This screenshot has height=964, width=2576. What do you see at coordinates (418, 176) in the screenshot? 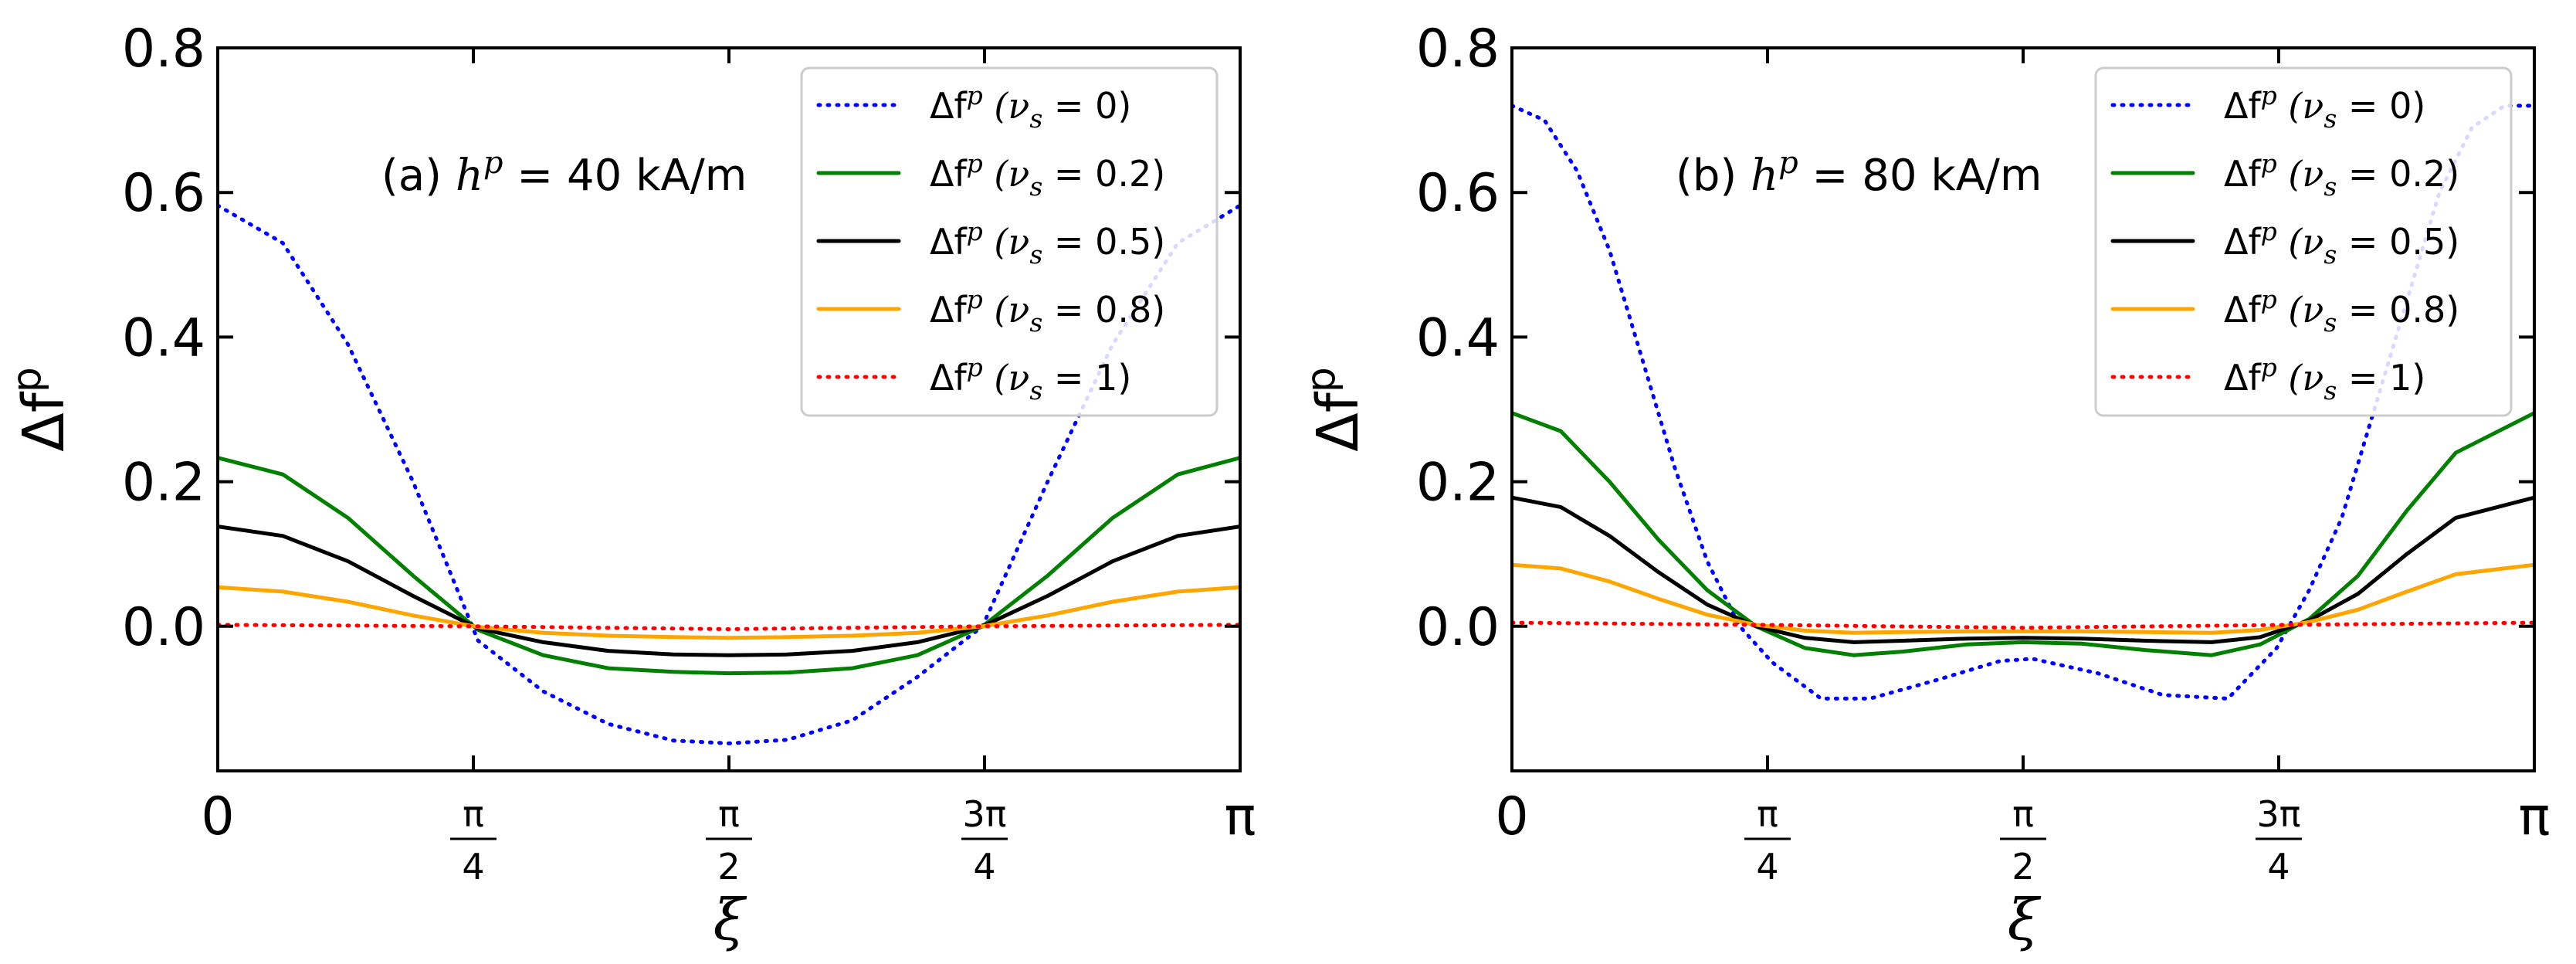
I see `annotation-prefix: (a)` at bounding box center [418, 176].